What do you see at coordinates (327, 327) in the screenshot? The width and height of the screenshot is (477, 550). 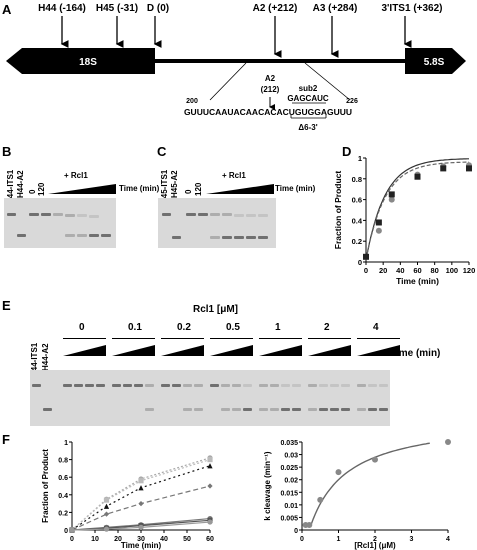 I see `e-concentration-label: 2` at bounding box center [327, 327].